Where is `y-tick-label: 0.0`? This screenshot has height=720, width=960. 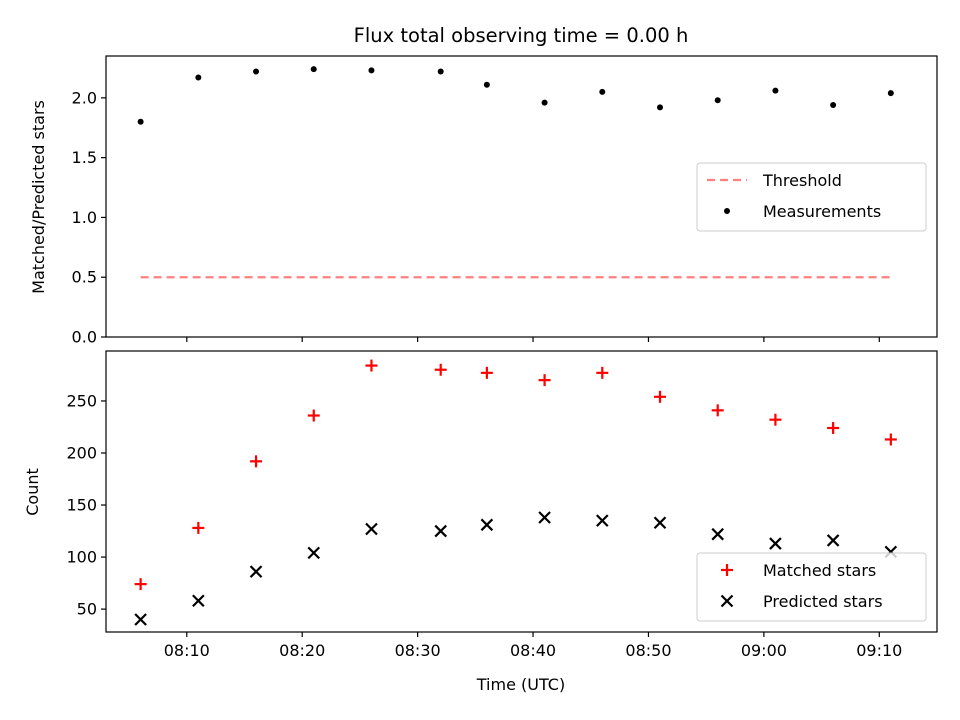
y-tick-label: 0.0 is located at coordinates (84, 337).